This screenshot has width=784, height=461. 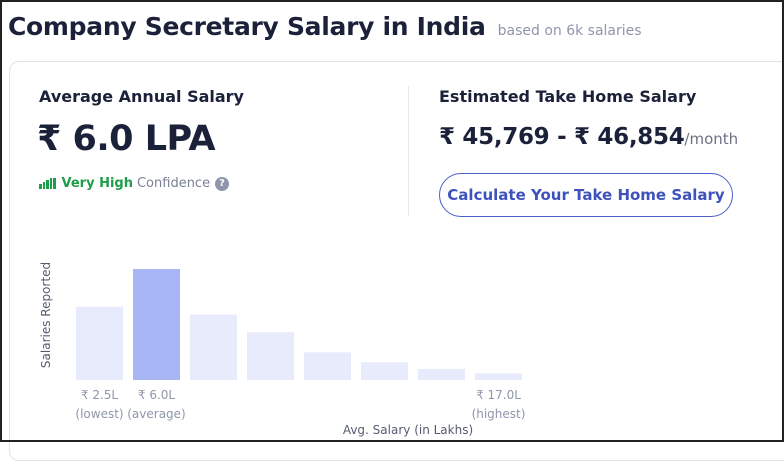 I want to click on take-home-value: ₹ 45,769 - ₹ 46,854 /month, so click(x=588, y=137).